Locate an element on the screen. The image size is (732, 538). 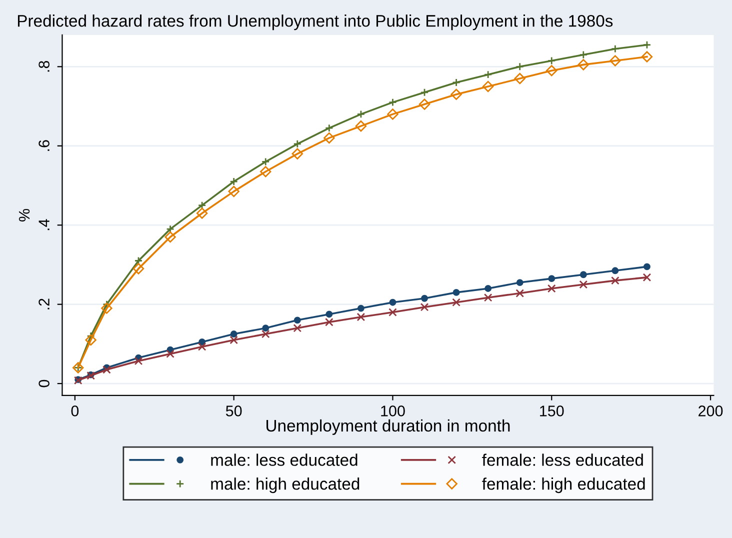
x-tick-label: 100 is located at coordinates (393, 411).